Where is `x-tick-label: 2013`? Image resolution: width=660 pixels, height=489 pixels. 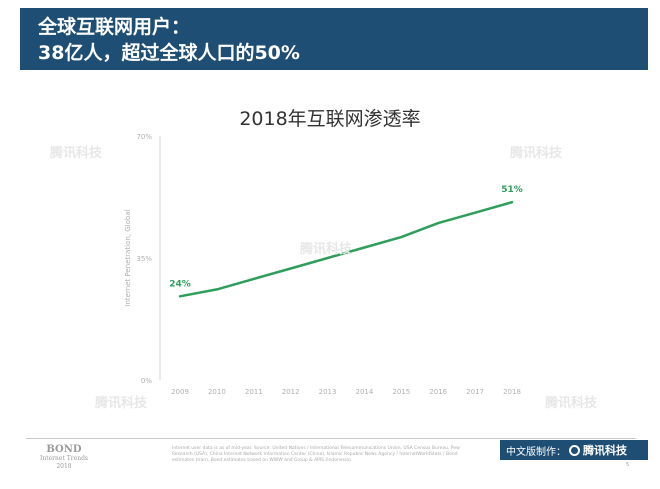
x-tick-label: 2013 is located at coordinates (328, 392).